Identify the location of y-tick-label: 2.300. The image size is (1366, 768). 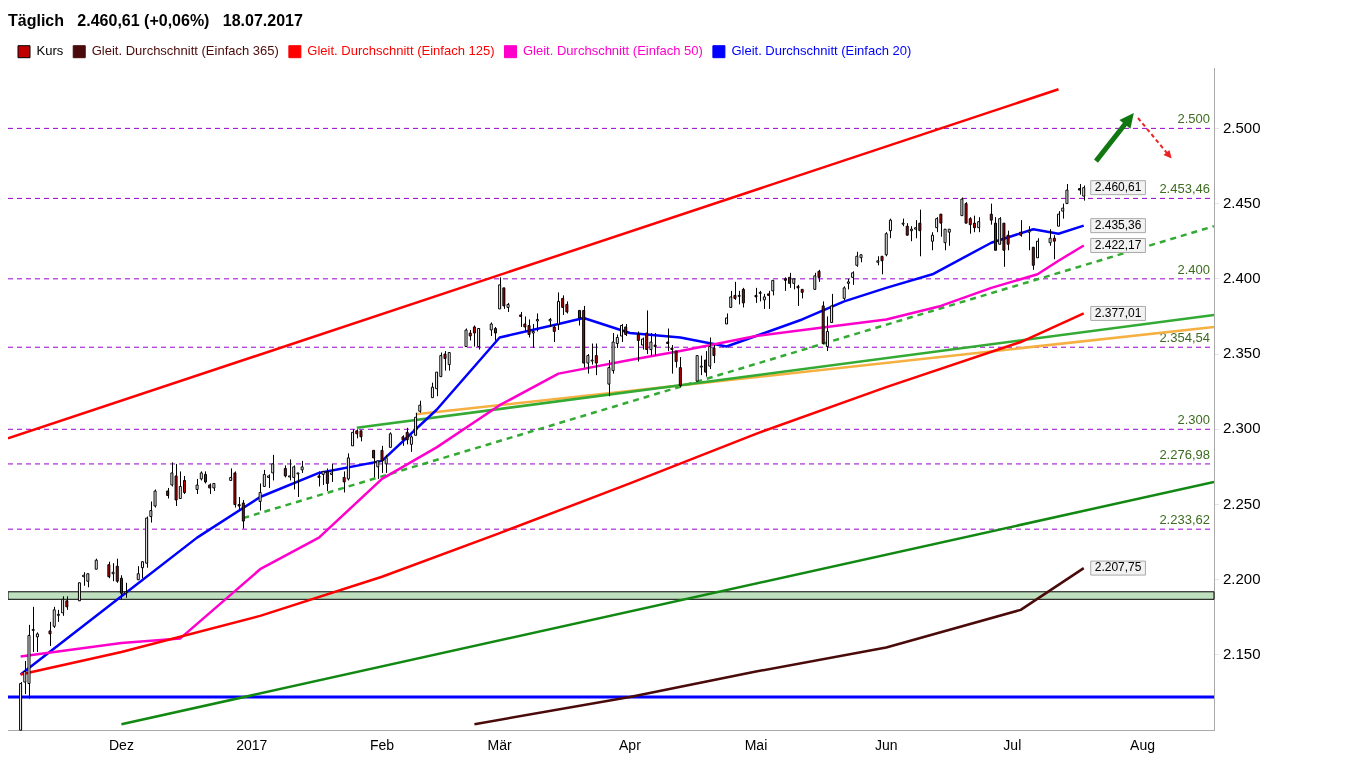
(1242, 428).